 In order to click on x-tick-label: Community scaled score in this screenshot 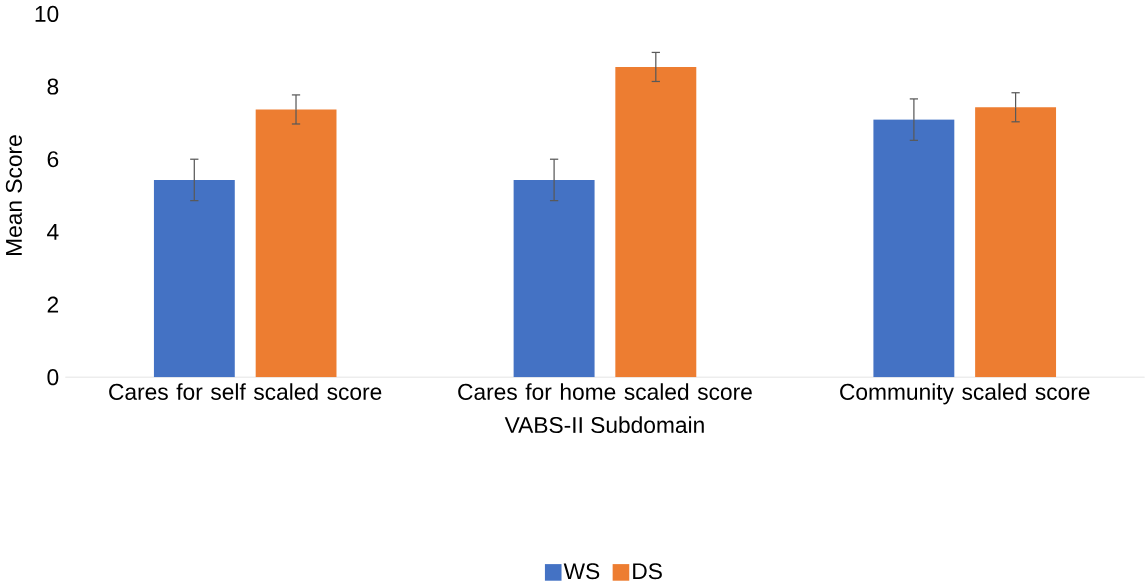, I will do `click(965, 394)`.